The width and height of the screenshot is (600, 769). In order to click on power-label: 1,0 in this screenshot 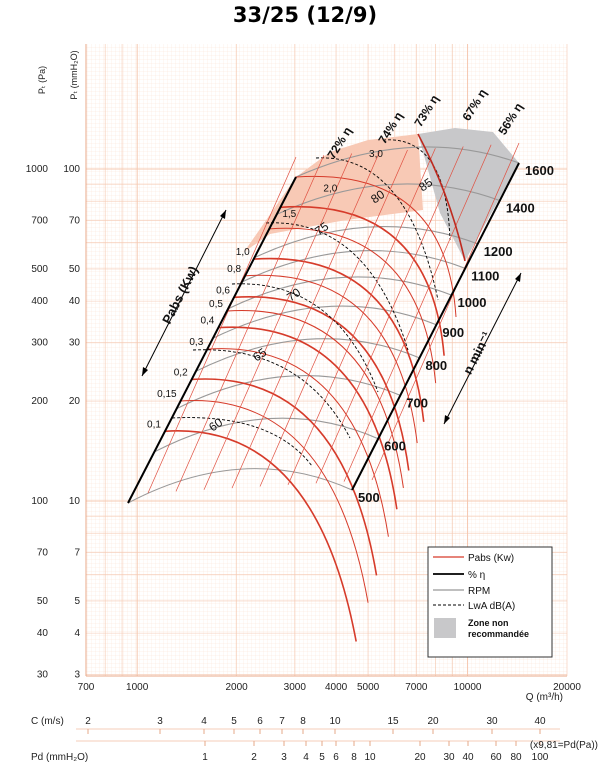, I will do `click(243, 252)`.